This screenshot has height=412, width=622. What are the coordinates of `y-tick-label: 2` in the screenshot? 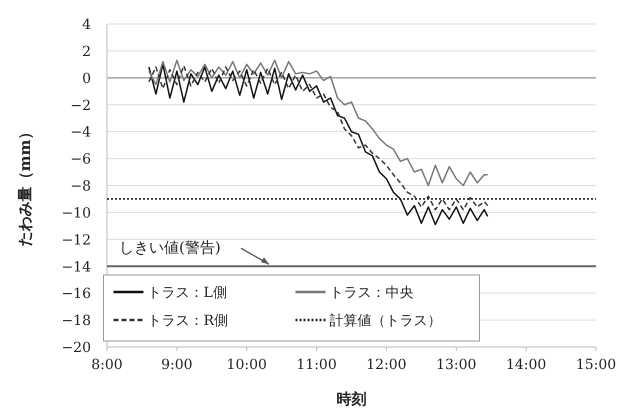 It's located at (86, 52).